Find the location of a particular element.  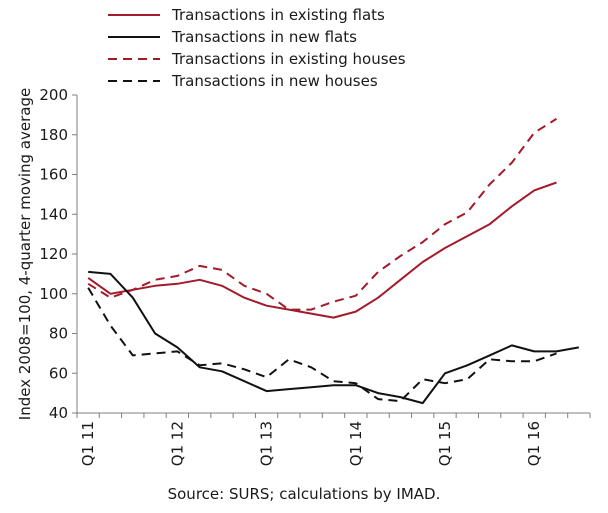

x-tick-label: Q1 12 is located at coordinates (177, 443).